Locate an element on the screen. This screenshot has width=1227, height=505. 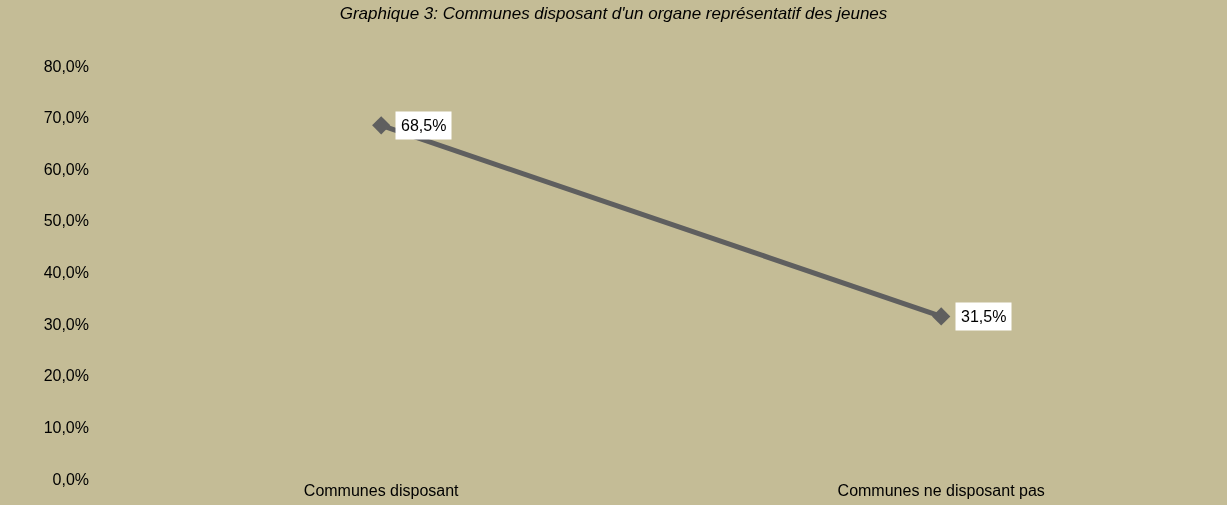
x-tick-label: Communes disposant is located at coordinates (381, 490).